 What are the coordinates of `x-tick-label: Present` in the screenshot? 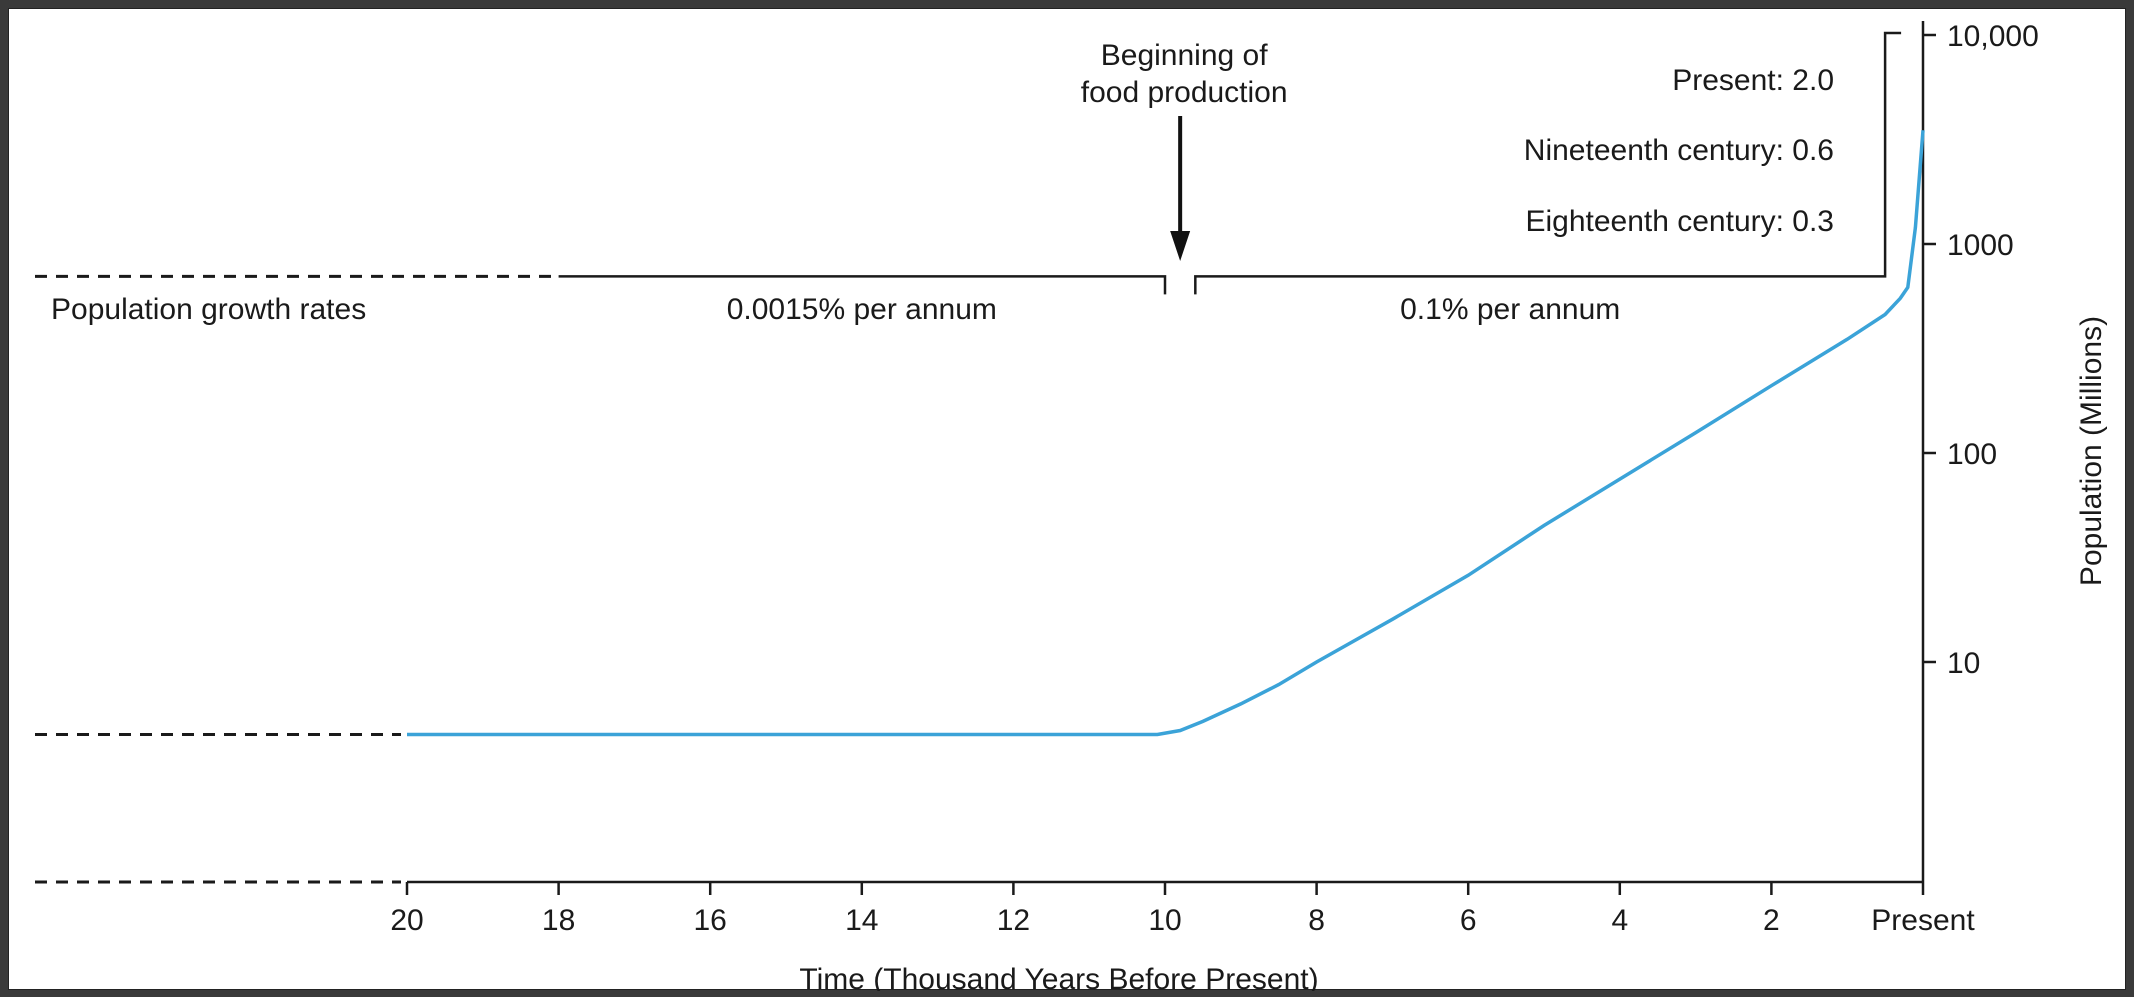 It's located at (1923, 920).